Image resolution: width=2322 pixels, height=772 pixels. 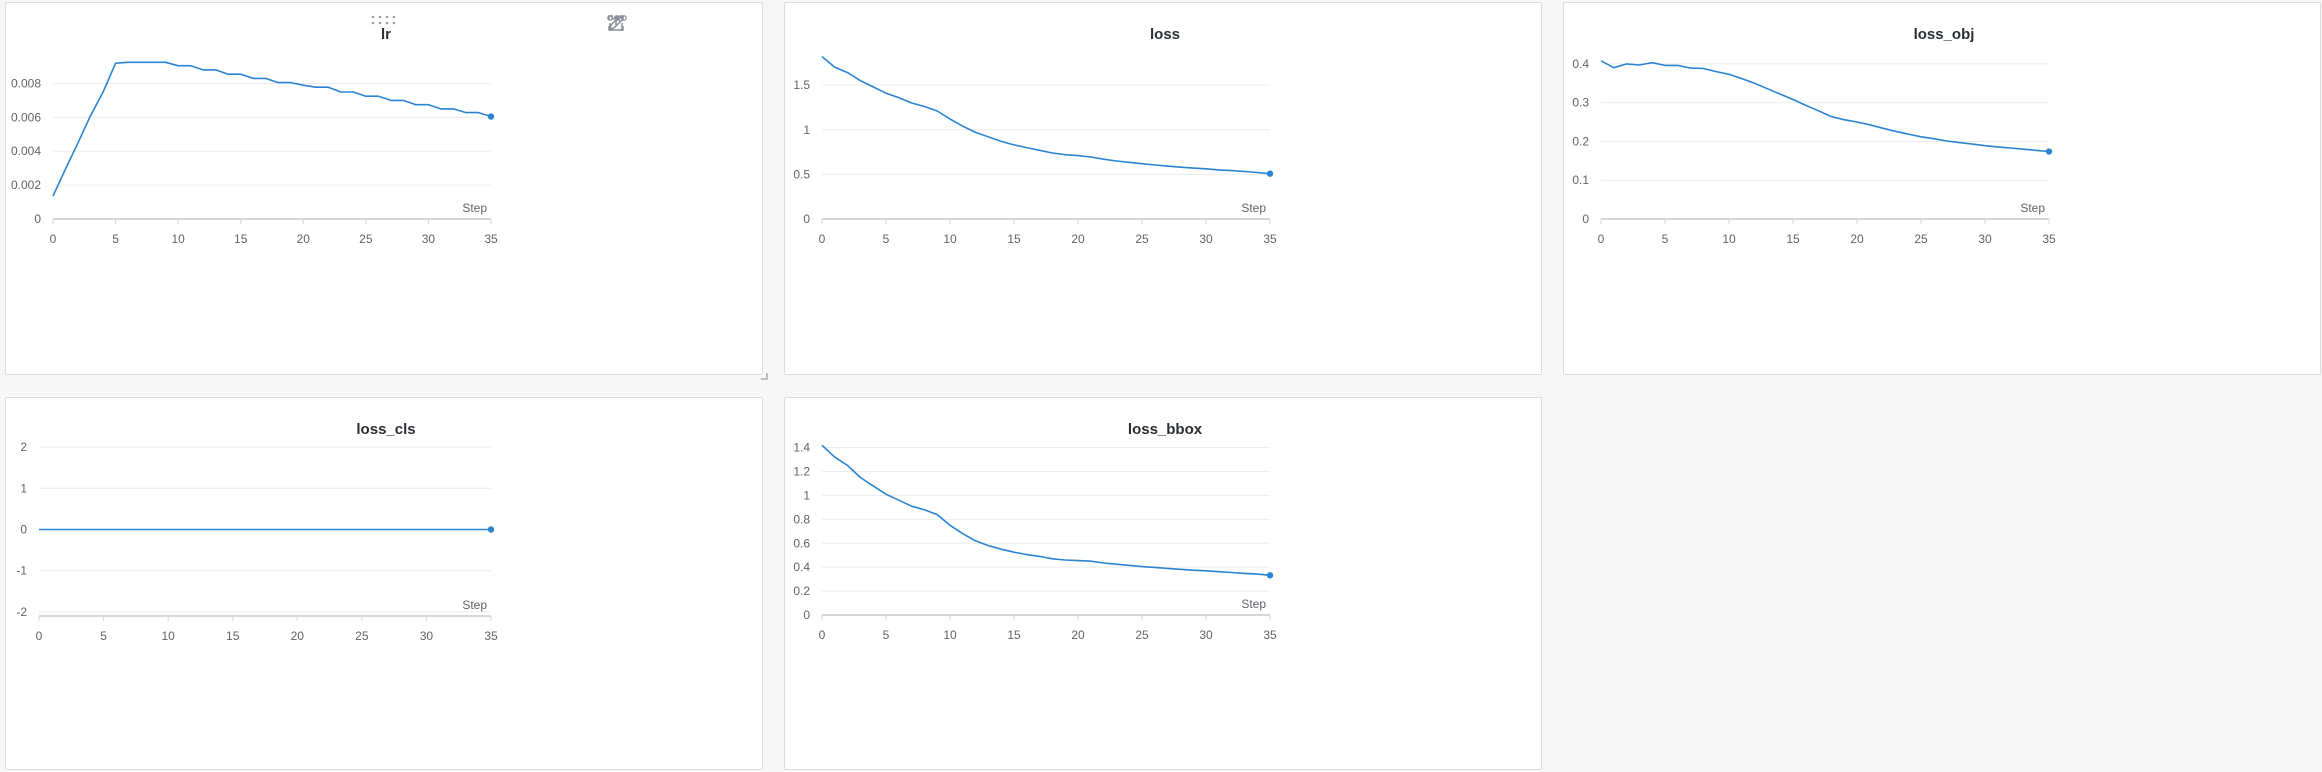 I want to click on more-options-icon, so click(x=677, y=24).